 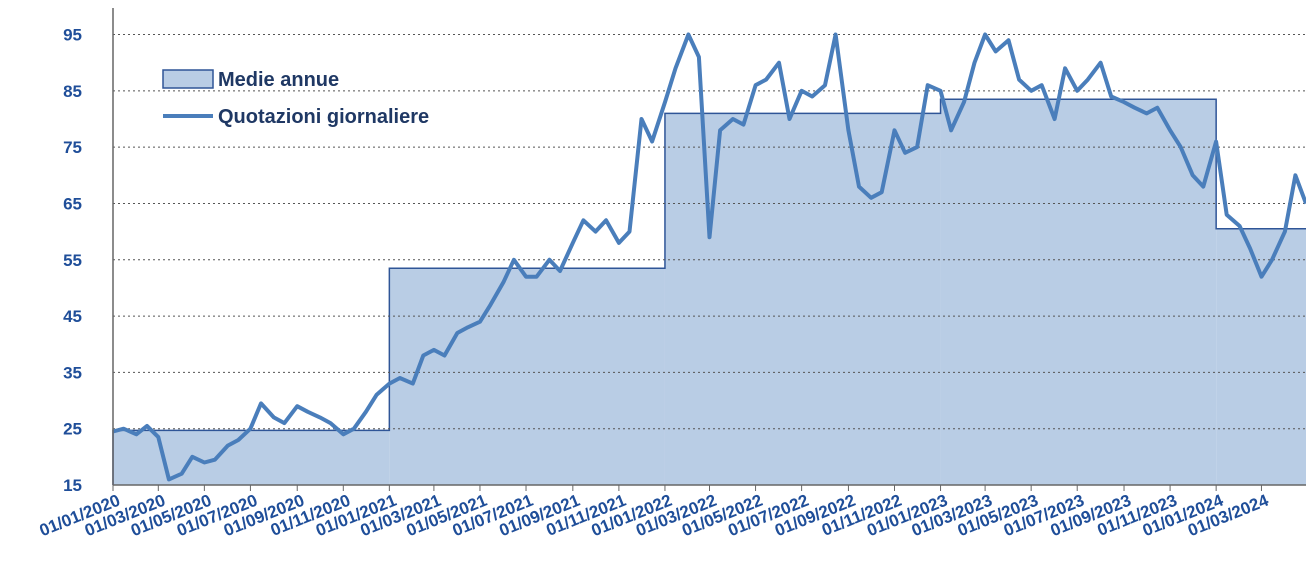 What do you see at coordinates (72, 316) in the screenshot?
I see `y-tick-label: 45` at bounding box center [72, 316].